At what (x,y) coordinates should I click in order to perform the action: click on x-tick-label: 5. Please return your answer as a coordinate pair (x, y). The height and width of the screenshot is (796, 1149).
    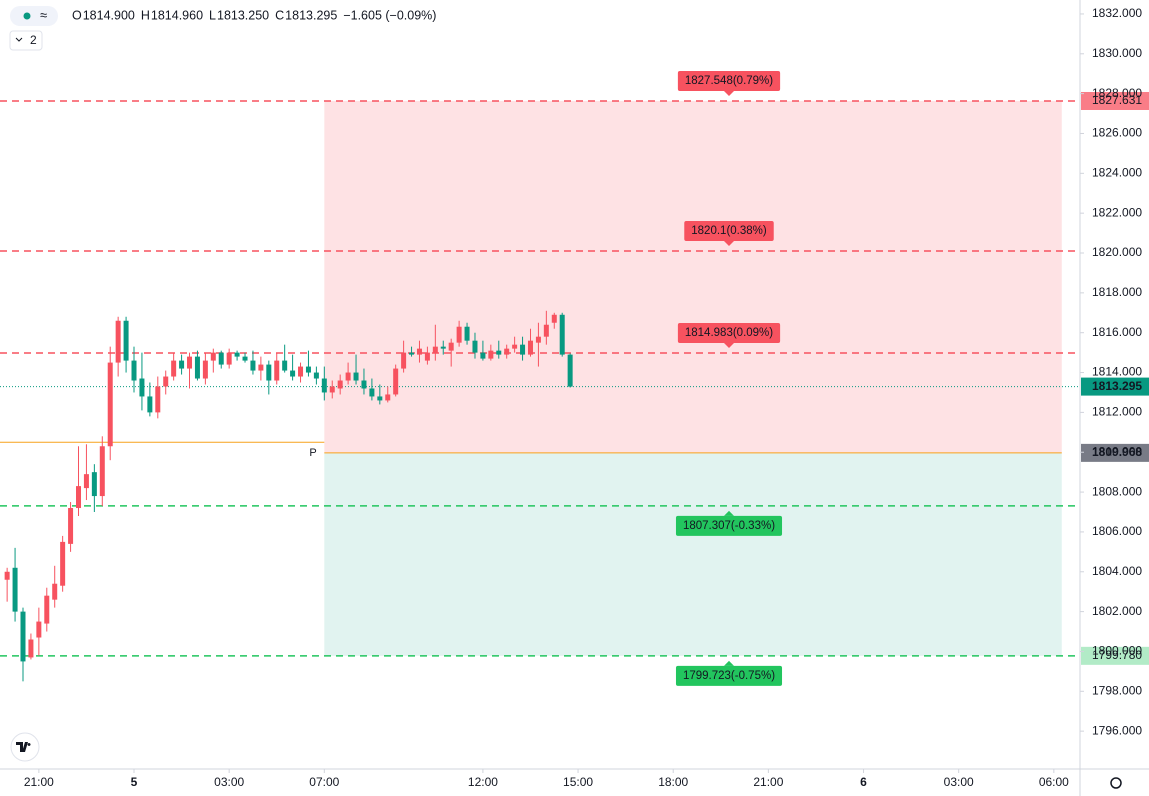
    Looking at the image, I should click on (134, 782).